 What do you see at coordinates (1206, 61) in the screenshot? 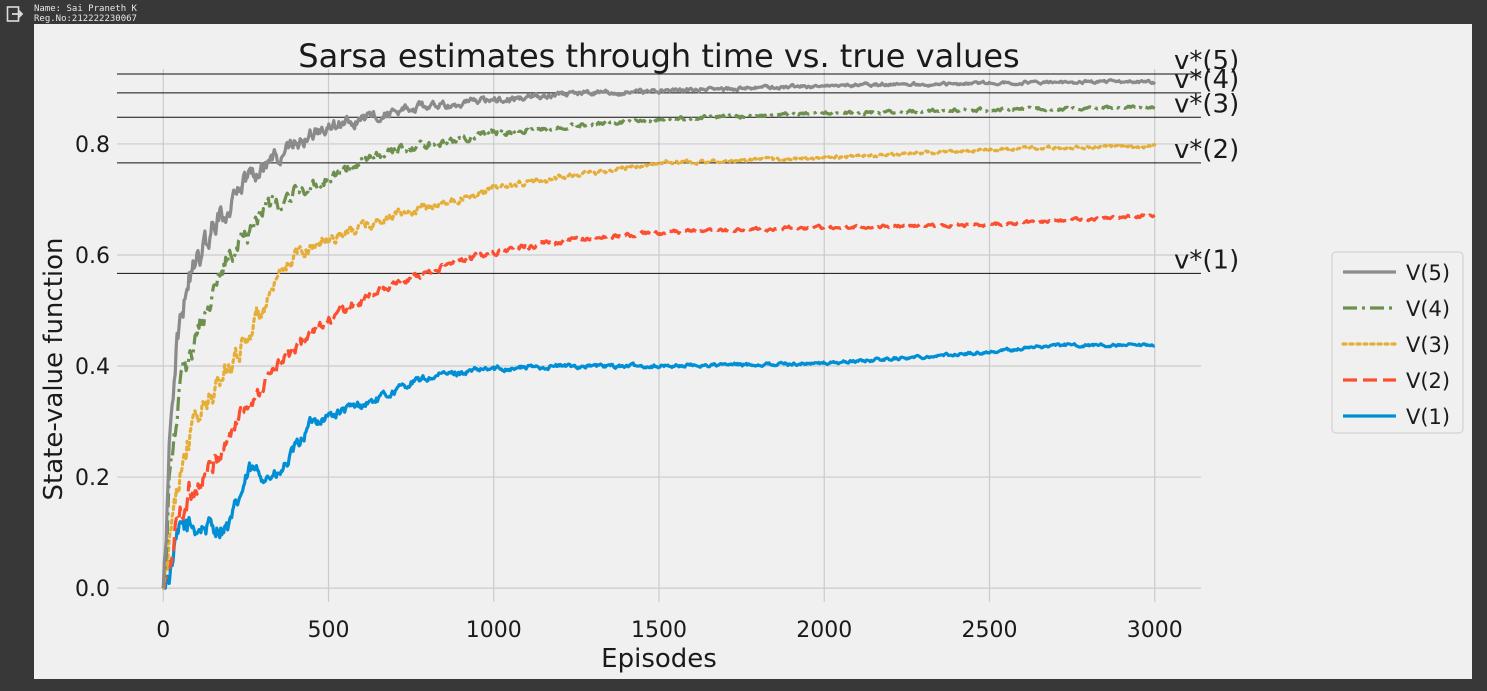
I see `true-value-label: v*(5)` at bounding box center [1206, 61].